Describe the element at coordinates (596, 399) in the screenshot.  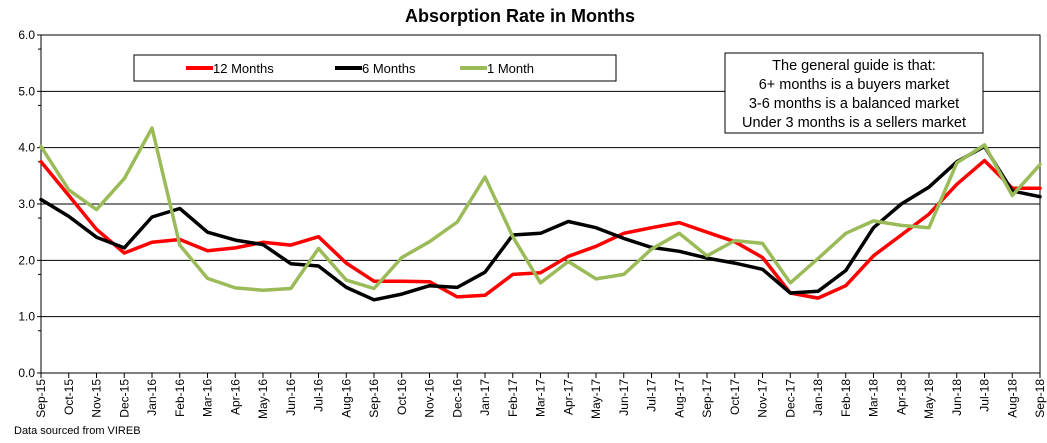
I see `x-tick-label: May-17` at that location.